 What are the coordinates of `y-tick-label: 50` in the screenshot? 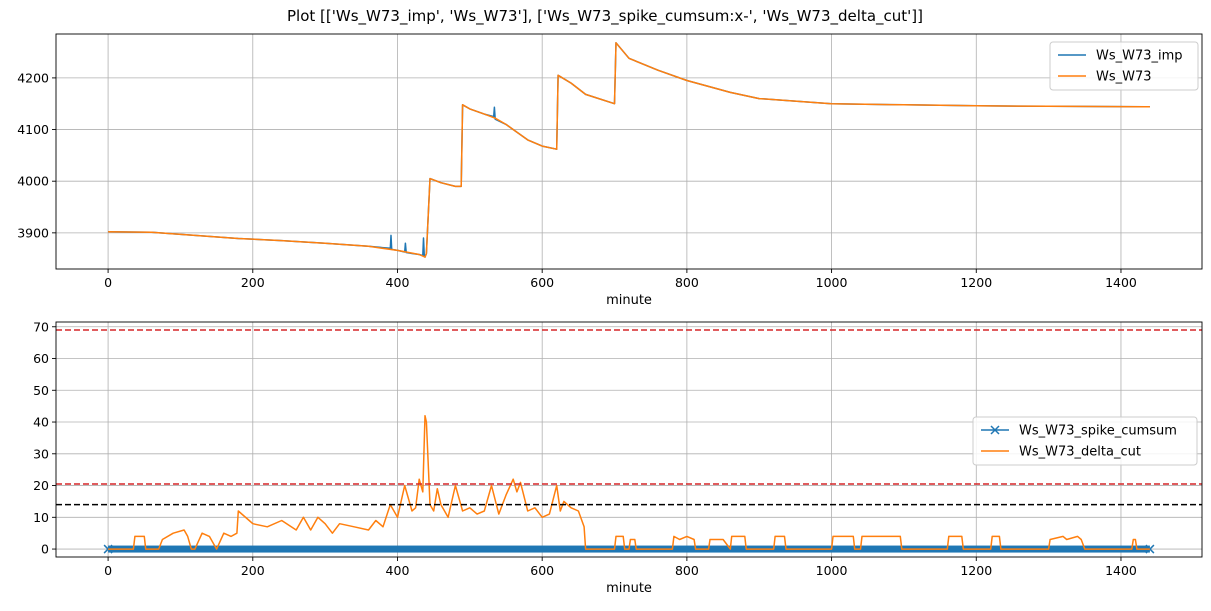 It's located at (41, 390).